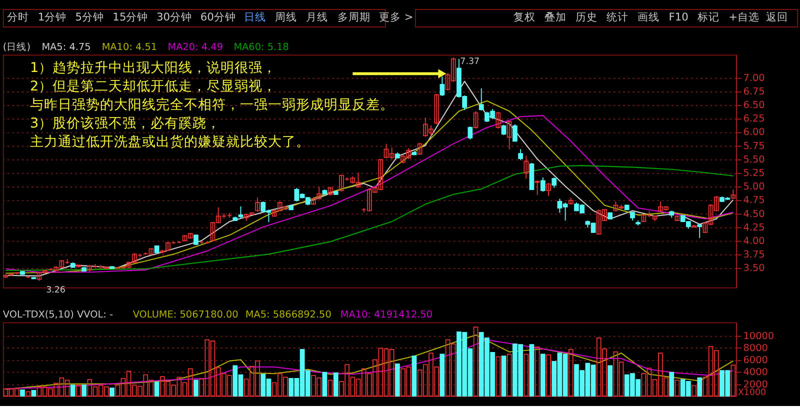  I want to click on annotation: 与昨日强势的大阳线完全不相符，一强一弱形成明显反差。, so click(212, 104).